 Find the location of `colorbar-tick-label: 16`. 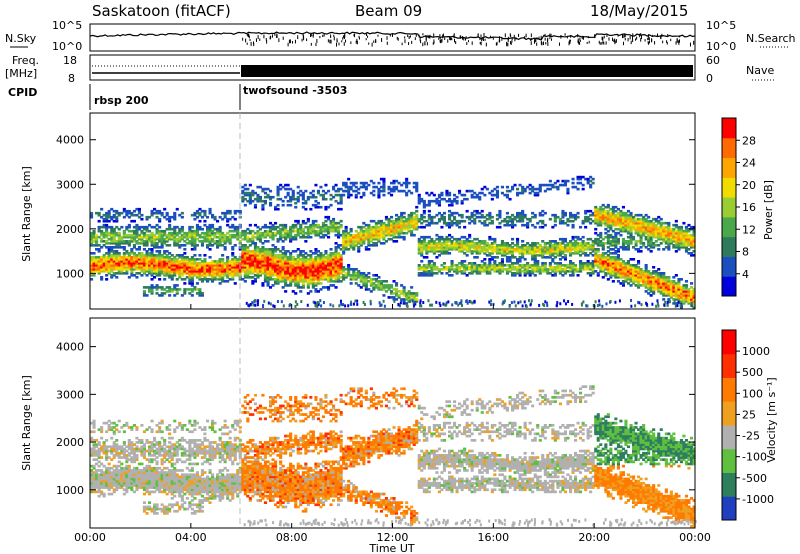

colorbar-tick-label: 16 is located at coordinates (749, 207).